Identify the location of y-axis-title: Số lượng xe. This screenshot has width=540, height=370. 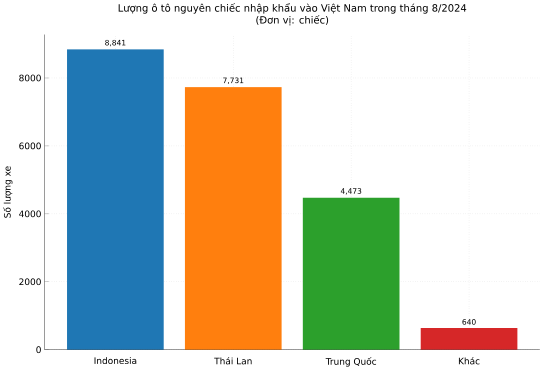
(7, 192).